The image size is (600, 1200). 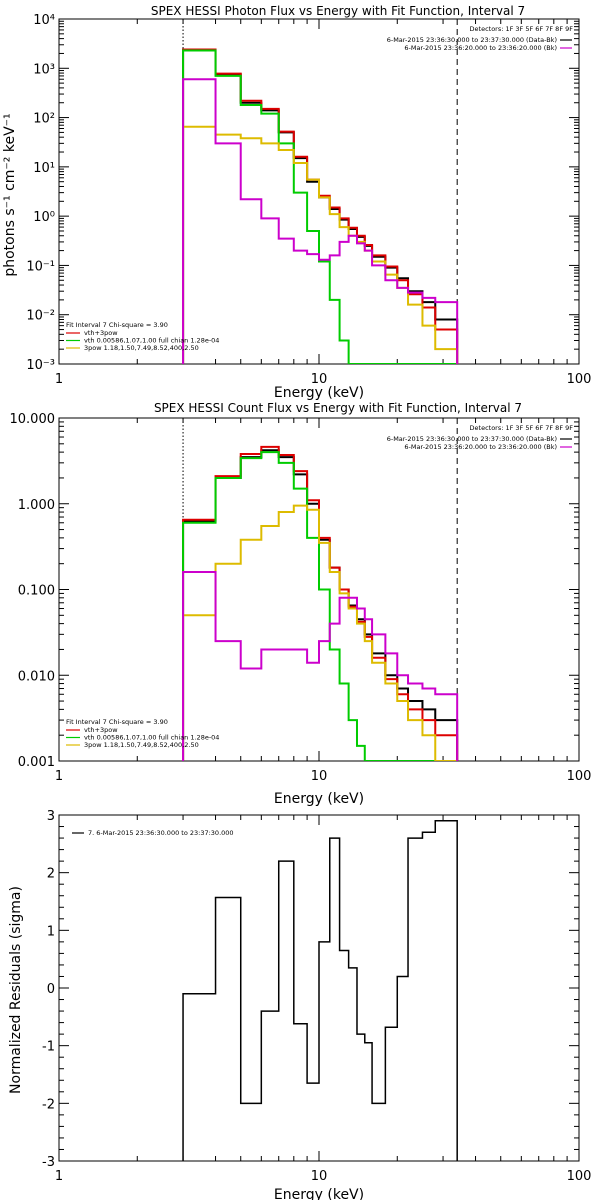 What do you see at coordinates (522, 428) in the screenshot?
I see `count-flux-detectors: Detectors: 1F 3F 5F 6F 7F 8F 9F` at bounding box center [522, 428].